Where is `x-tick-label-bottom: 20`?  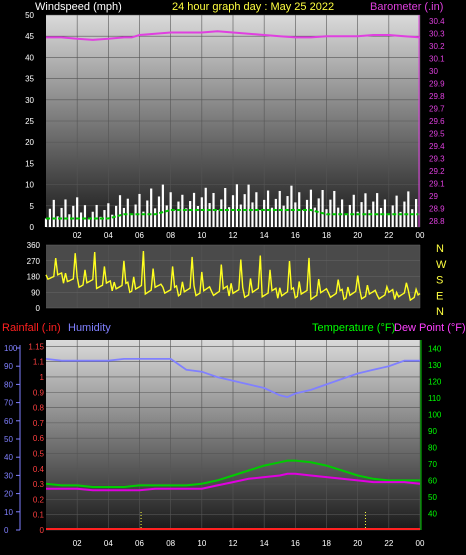
x-tick-label-bottom: 20 is located at coordinates (357, 543).